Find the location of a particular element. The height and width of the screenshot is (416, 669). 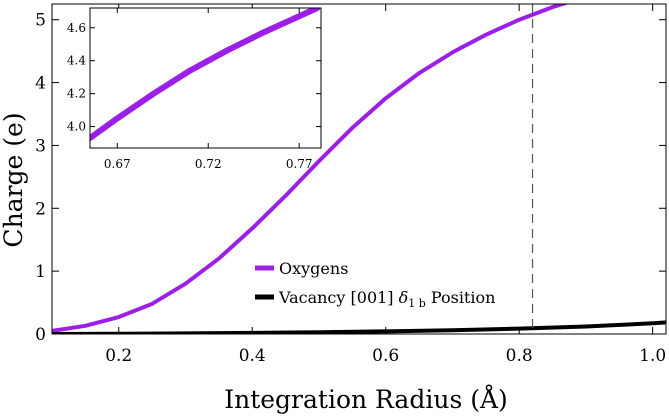

x-axis-title: Integration Radius (Å) is located at coordinates (366, 399).